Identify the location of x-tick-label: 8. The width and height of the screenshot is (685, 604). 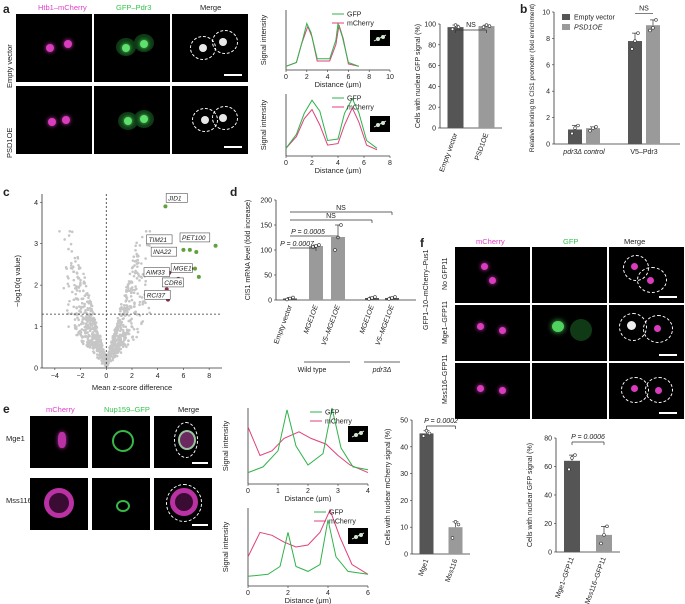
(390, 163).